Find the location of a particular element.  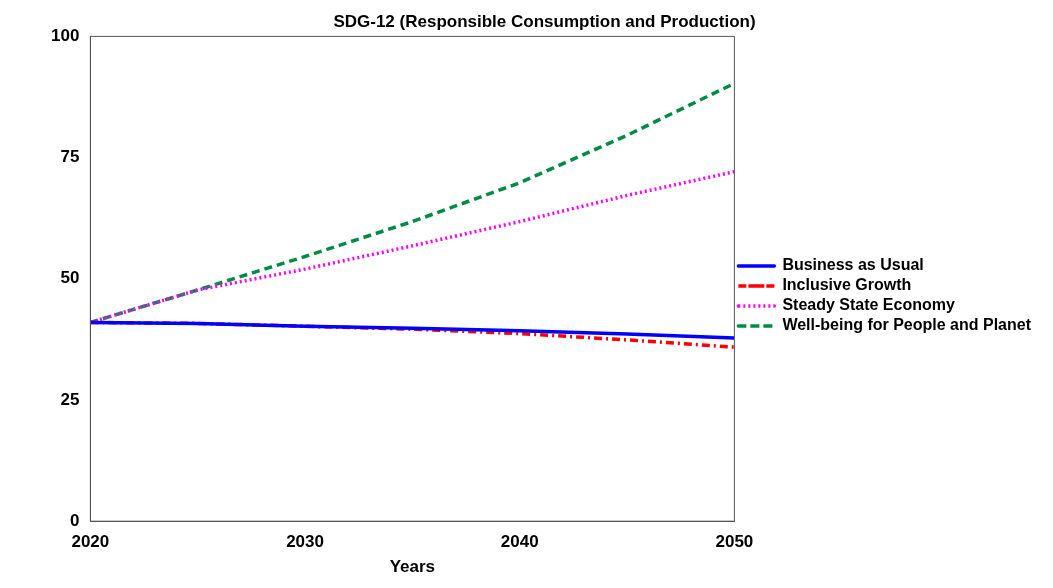

y-tick-label: 75 is located at coordinates (70, 157).